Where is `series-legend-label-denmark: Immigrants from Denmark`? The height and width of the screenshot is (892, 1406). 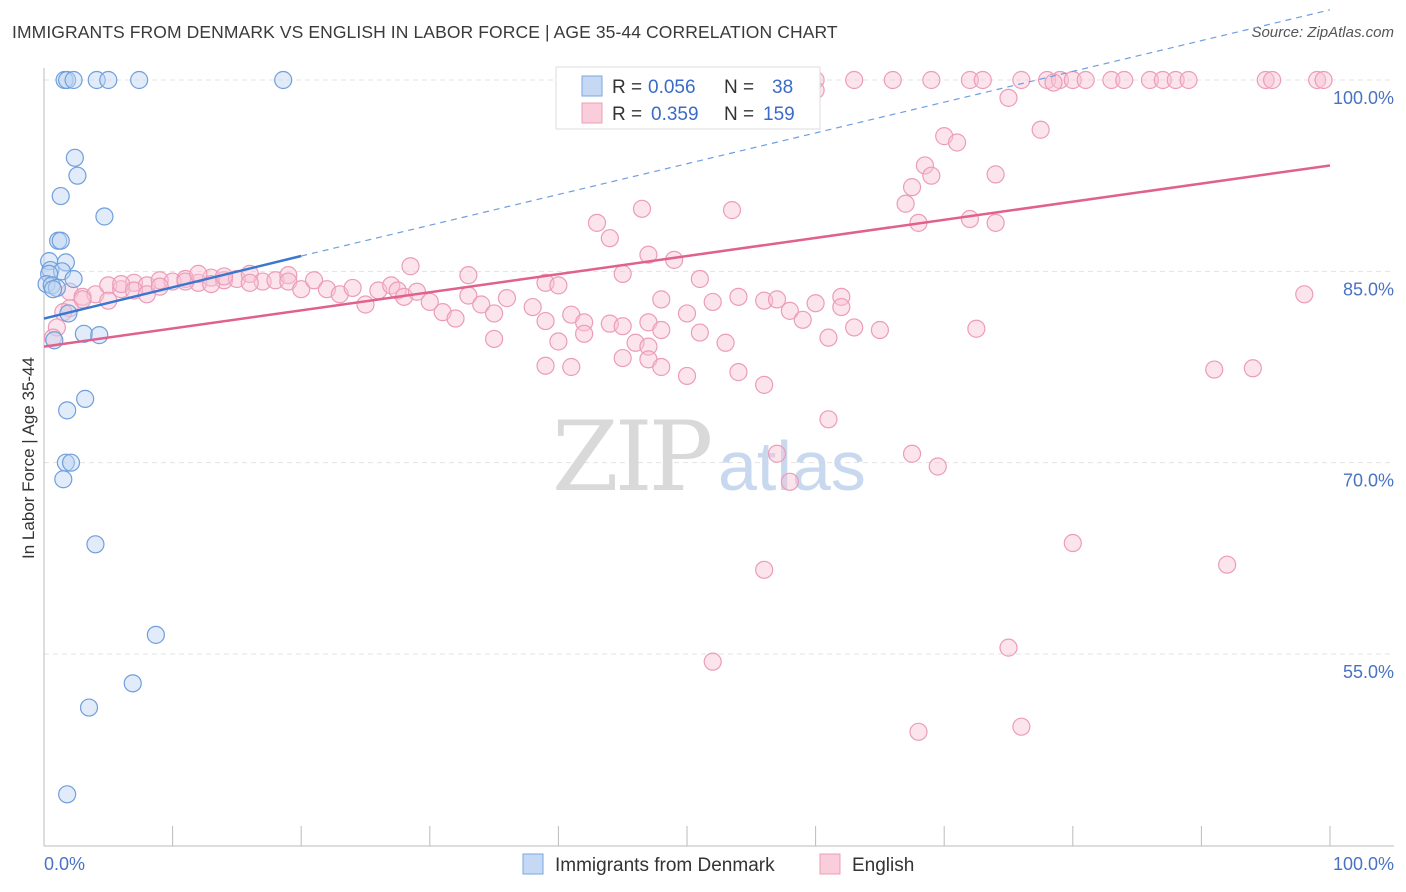
series-legend-label-denmark: Immigrants from Denmark is located at coordinates (665, 865).